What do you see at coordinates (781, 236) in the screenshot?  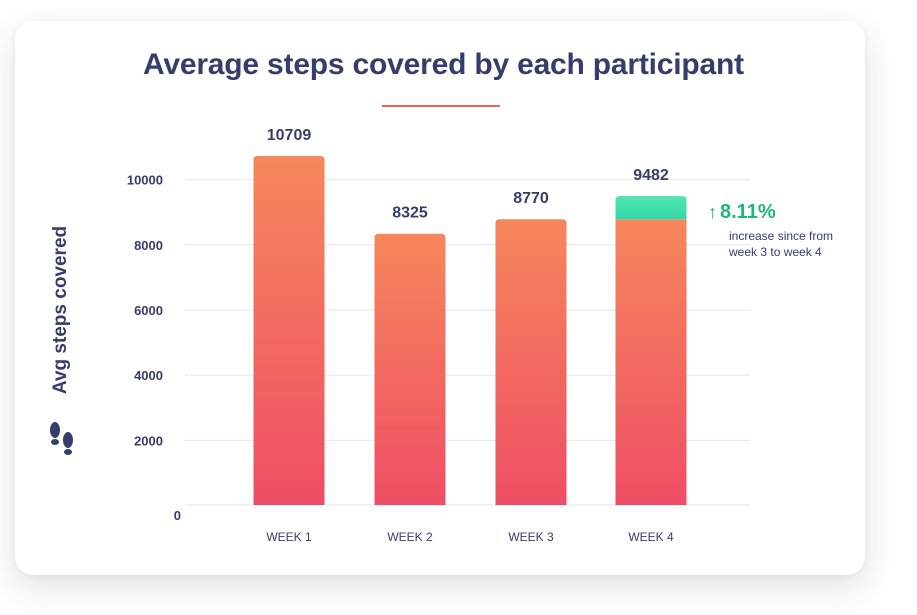 I see `increase-note-line-1: increase since from` at bounding box center [781, 236].